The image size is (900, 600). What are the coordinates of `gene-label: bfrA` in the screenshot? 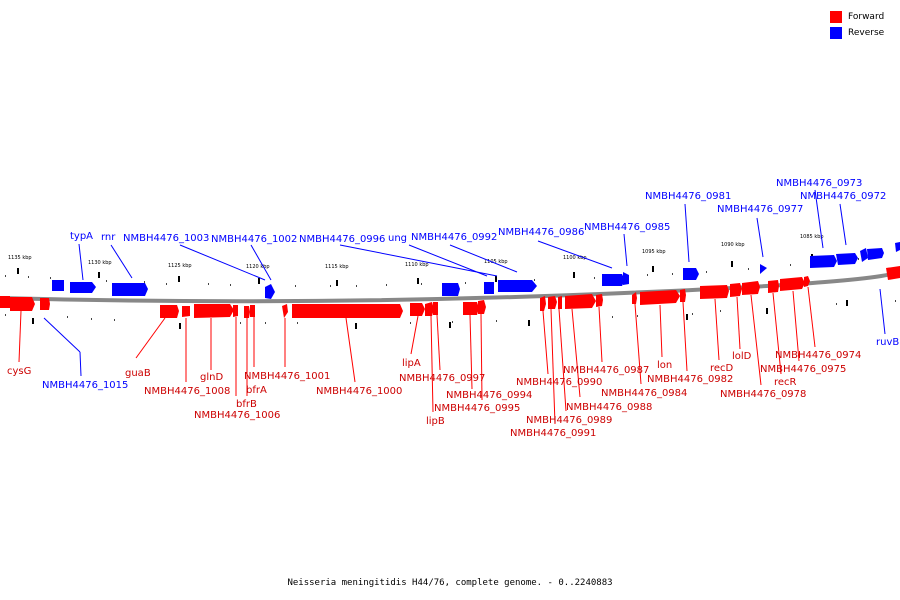 It's located at (256, 390).